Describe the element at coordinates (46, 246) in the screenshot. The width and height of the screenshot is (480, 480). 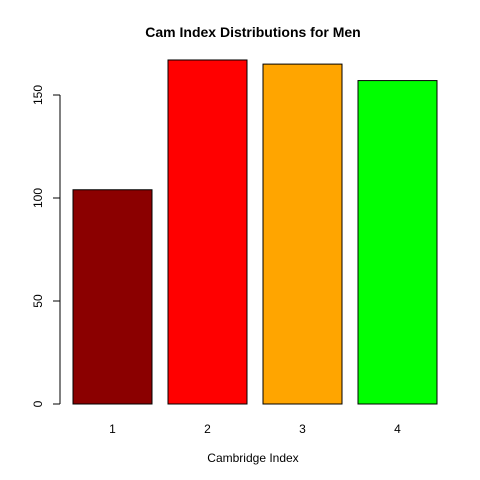
I see `y-axis: 0 50 100 150` at that location.